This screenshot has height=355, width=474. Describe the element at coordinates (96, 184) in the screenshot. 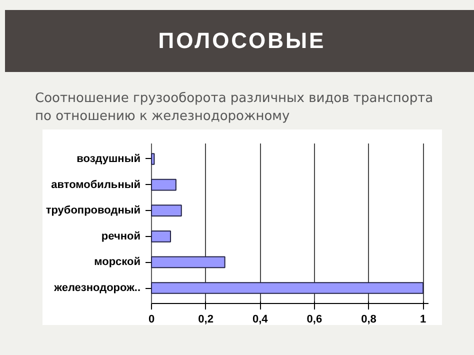

I see `y-tick-label: автомобильный` at that location.